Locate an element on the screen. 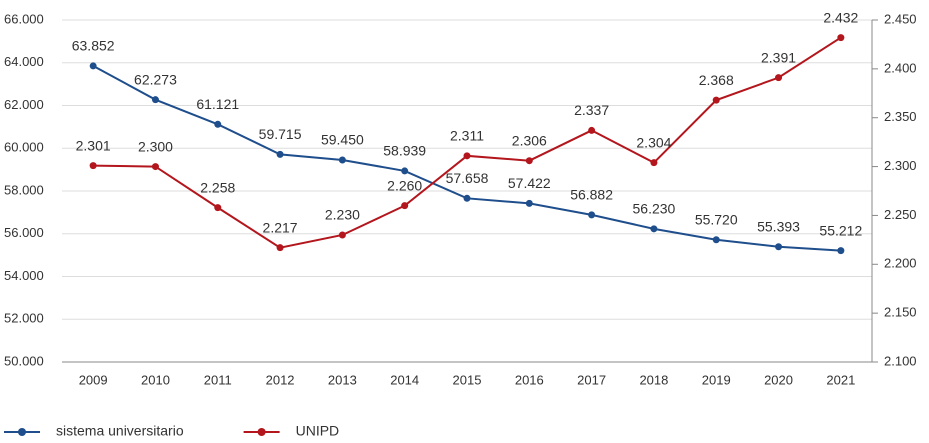 The width and height of the screenshot is (929, 443). x-tick-label: 2014 is located at coordinates (404, 379).